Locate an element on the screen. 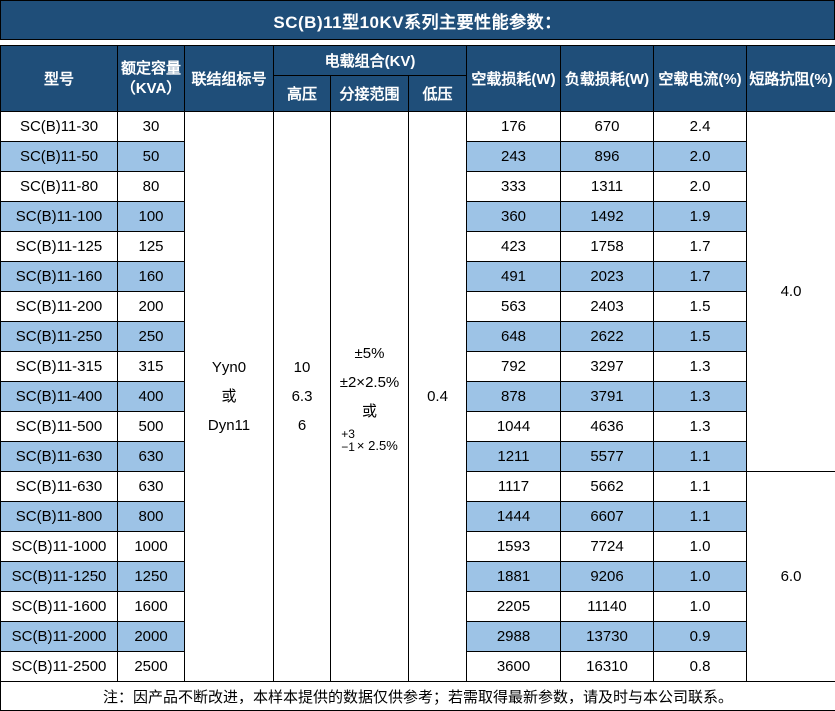 The height and width of the screenshot is (711, 835). load-loss-cell: 11140 is located at coordinates (607, 606).